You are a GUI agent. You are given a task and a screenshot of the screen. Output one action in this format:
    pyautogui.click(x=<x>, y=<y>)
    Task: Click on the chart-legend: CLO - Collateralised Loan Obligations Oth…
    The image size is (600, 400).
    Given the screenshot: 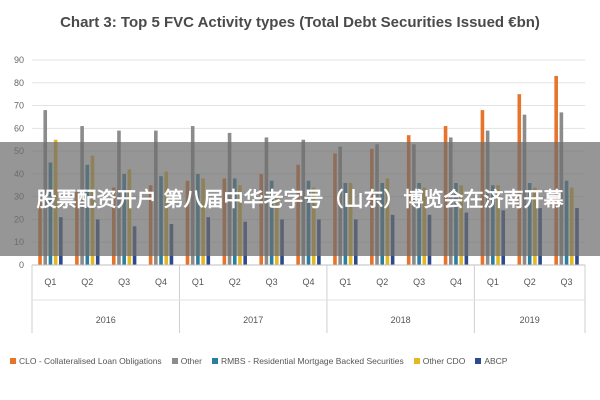 What is the action you would take?
    pyautogui.click(x=302, y=361)
    